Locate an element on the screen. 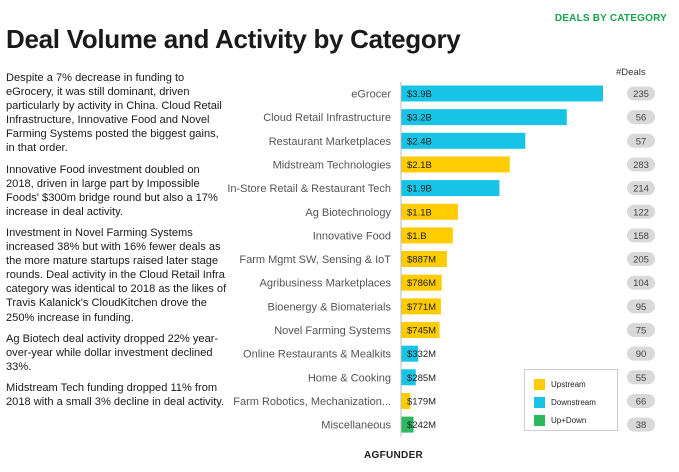 Image resolution: width=679 pixels, height=472 pixels. bar-value-label: $179M is located at coordinates (421, 401).